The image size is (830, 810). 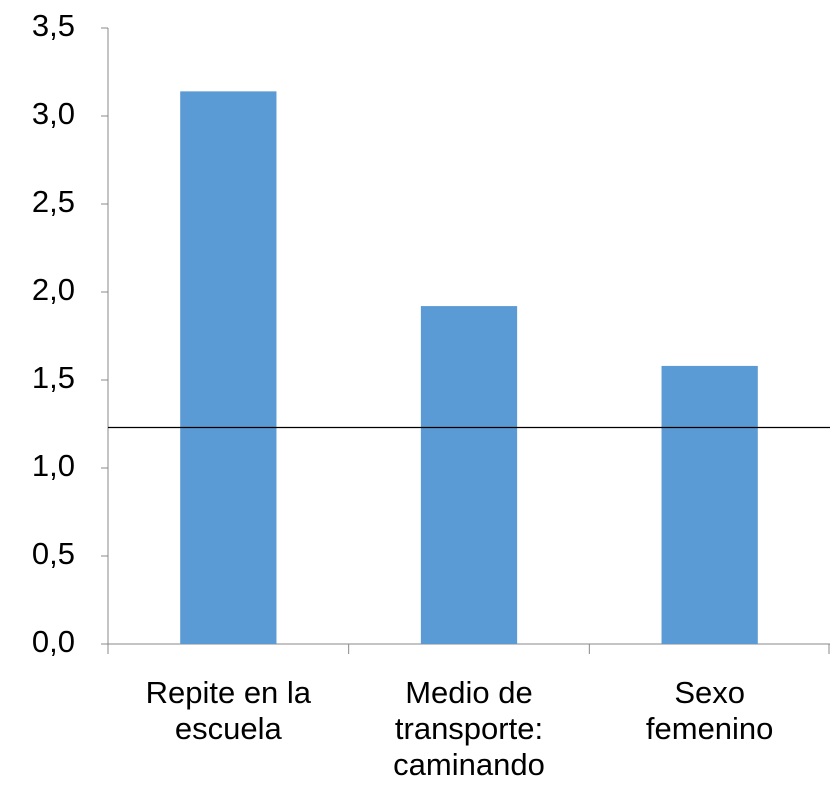 I want to click on y-tick-label: 1,0, so click(x=53, y=465).